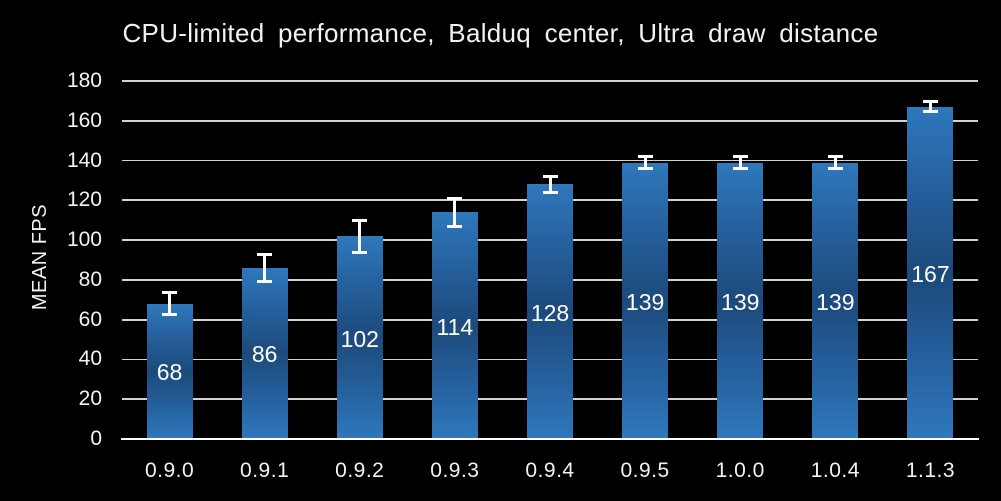  I want to click on bar-value-label: 128, so click(550, 312).